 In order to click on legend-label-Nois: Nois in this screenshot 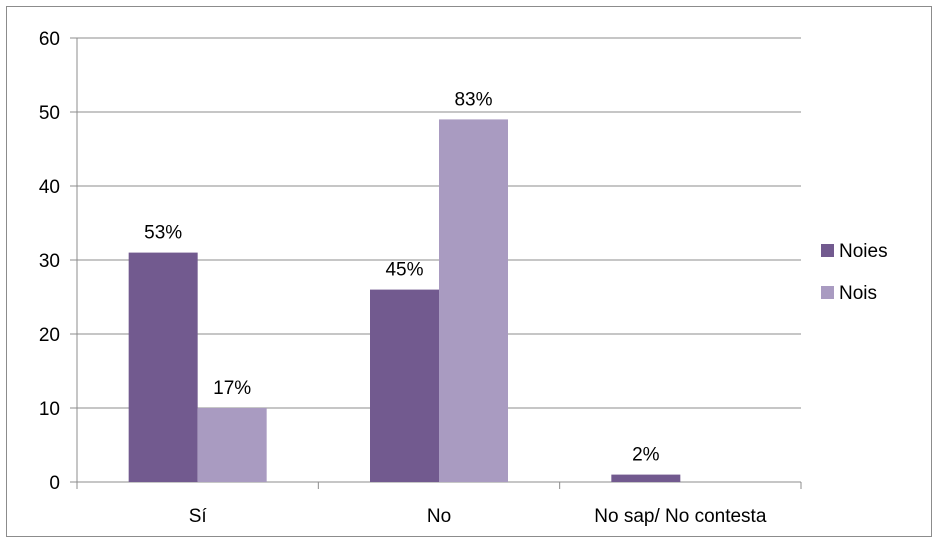, I will do `click(858, 293)`.